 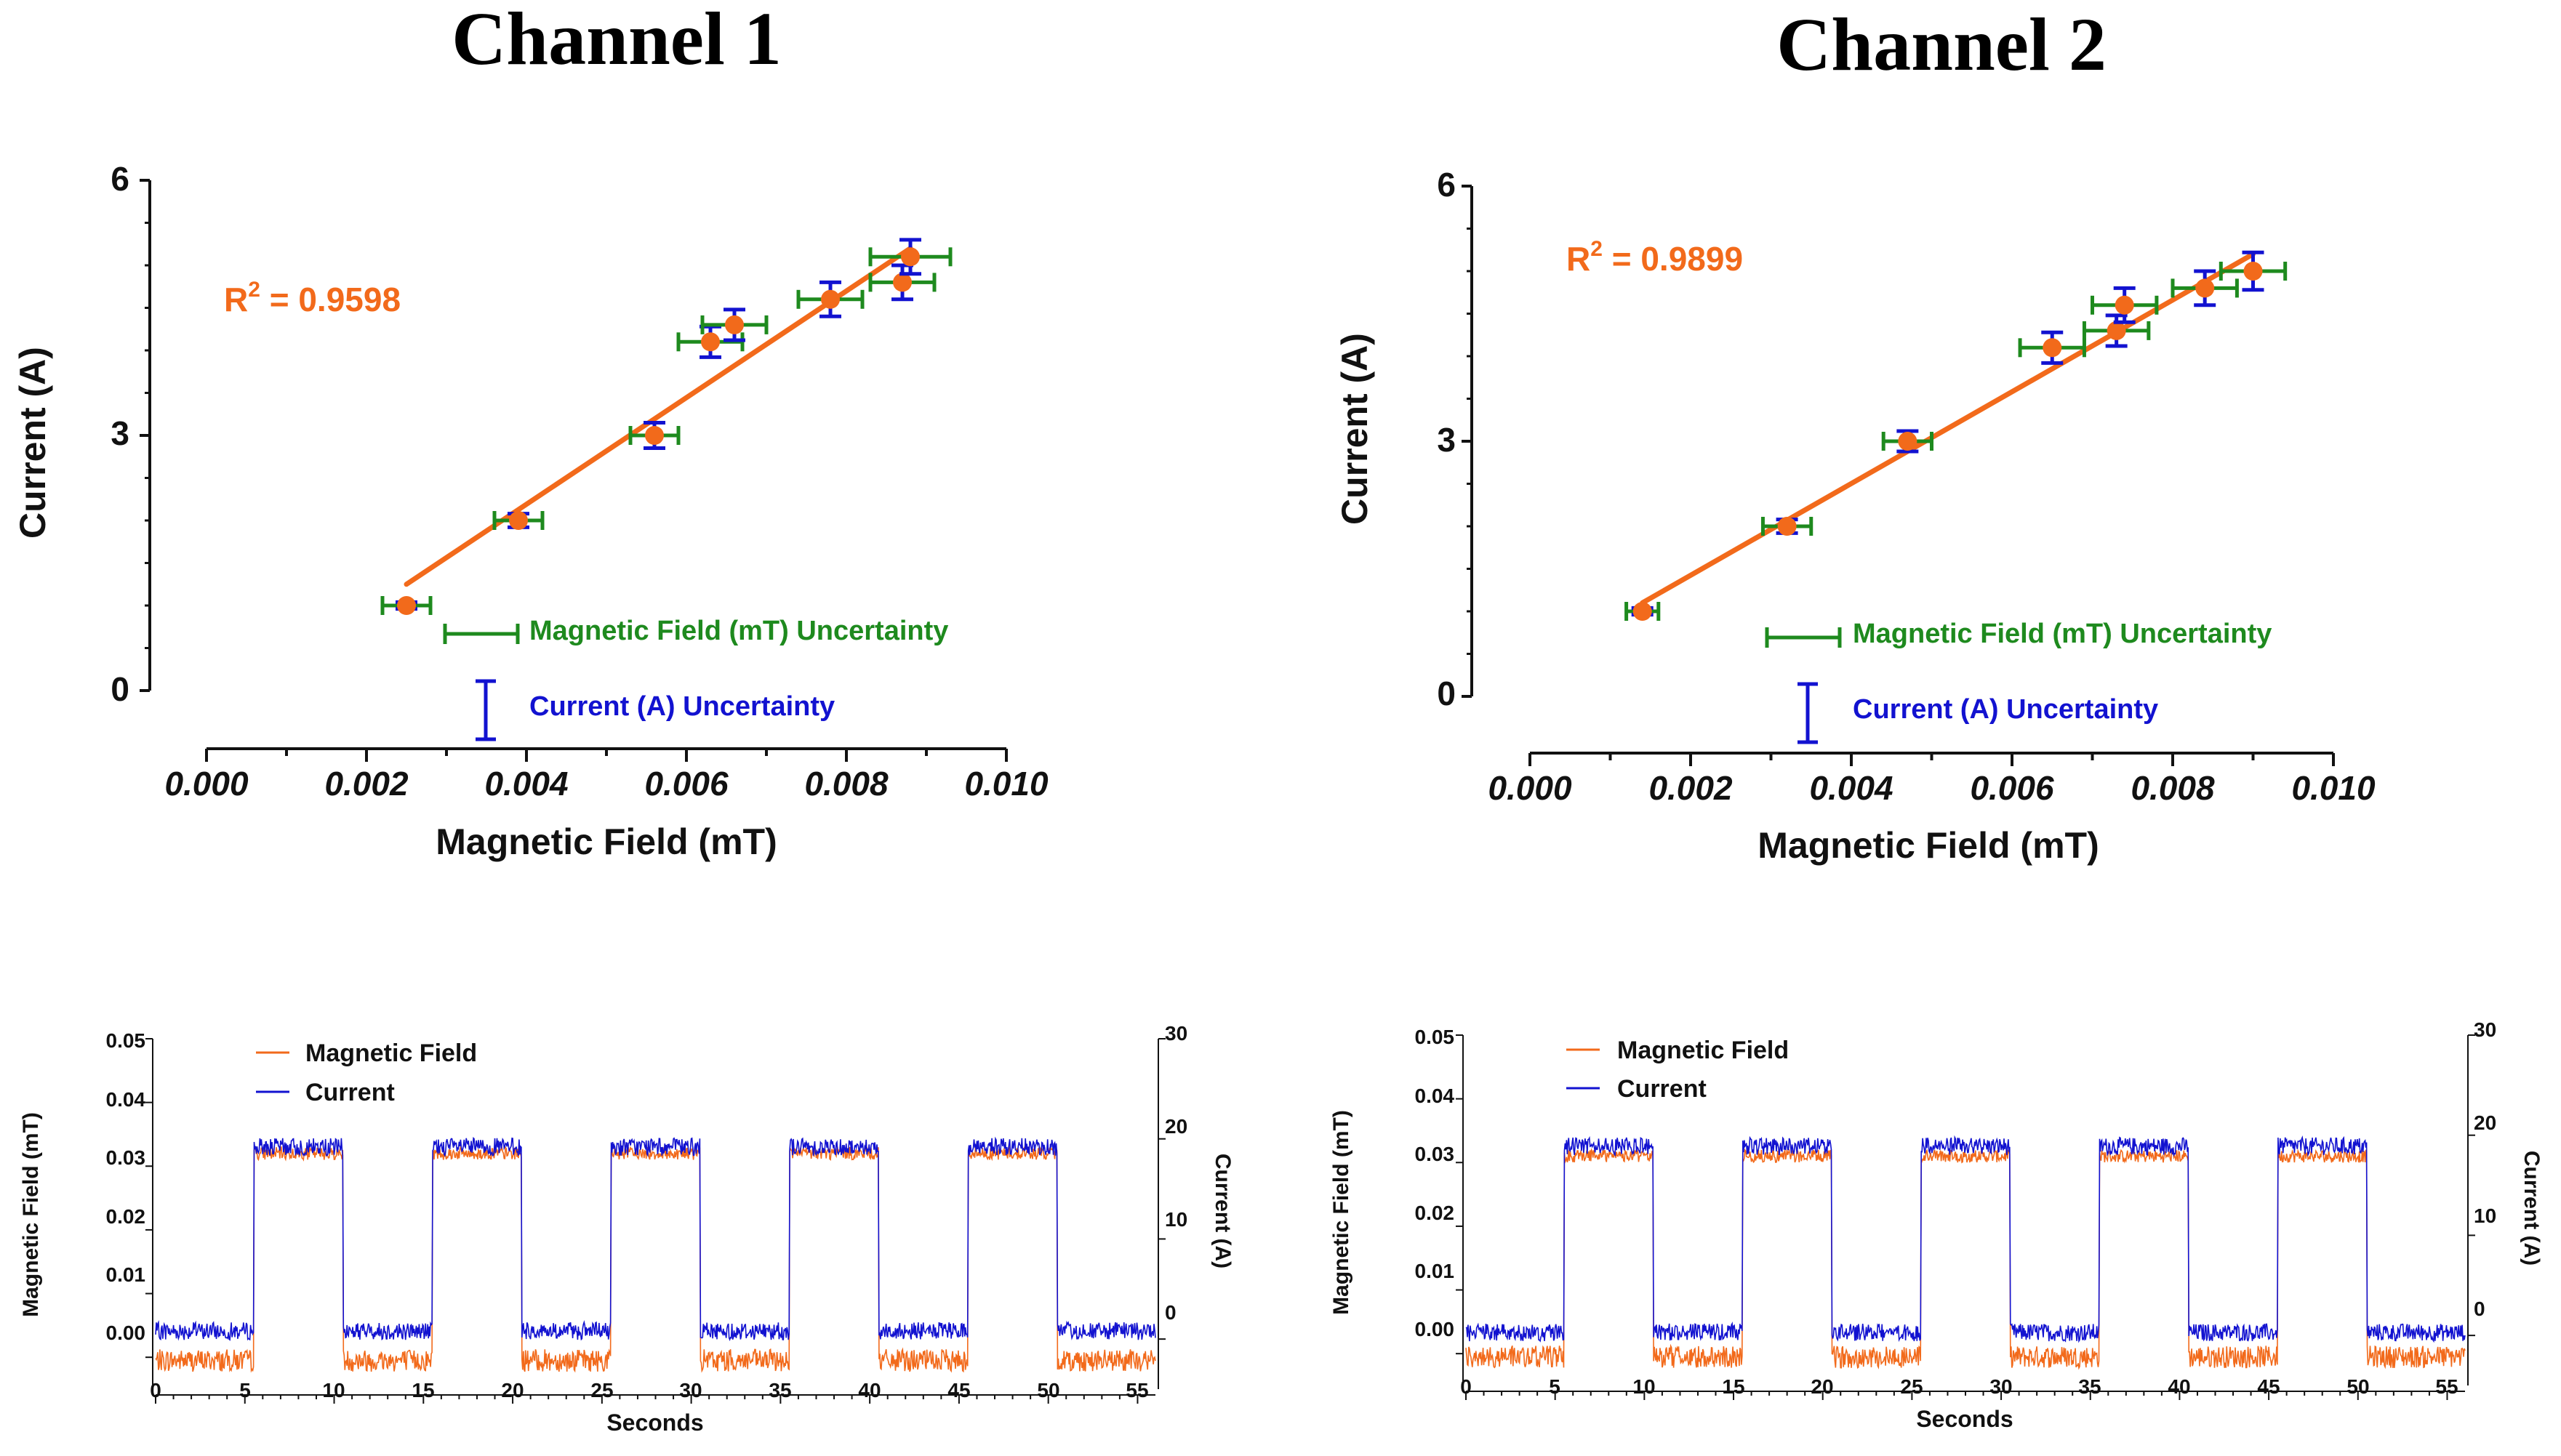 I want to click on r2-value: = 0.9598, so click(x=330, y=299).